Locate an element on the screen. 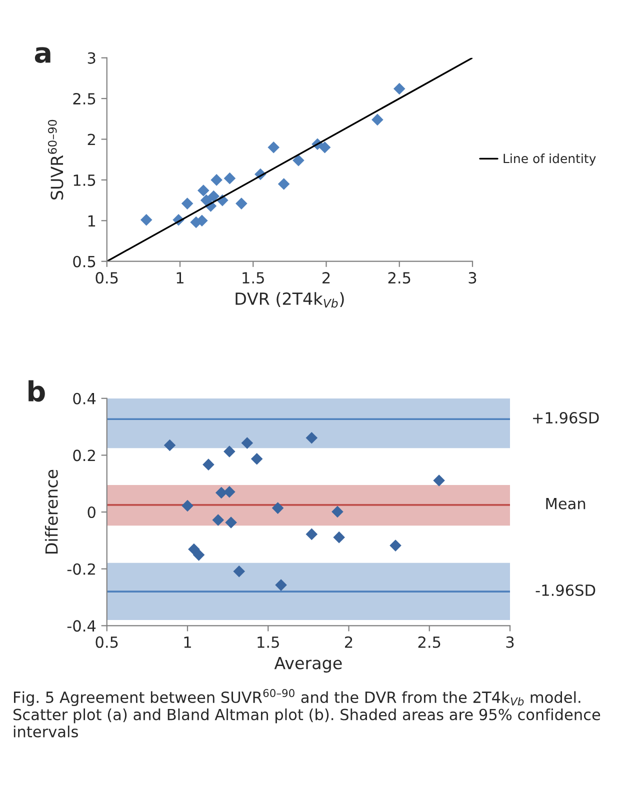 The image size is (625, 792). y-tick-label: 0.5 is located at coordinates (84, 262).